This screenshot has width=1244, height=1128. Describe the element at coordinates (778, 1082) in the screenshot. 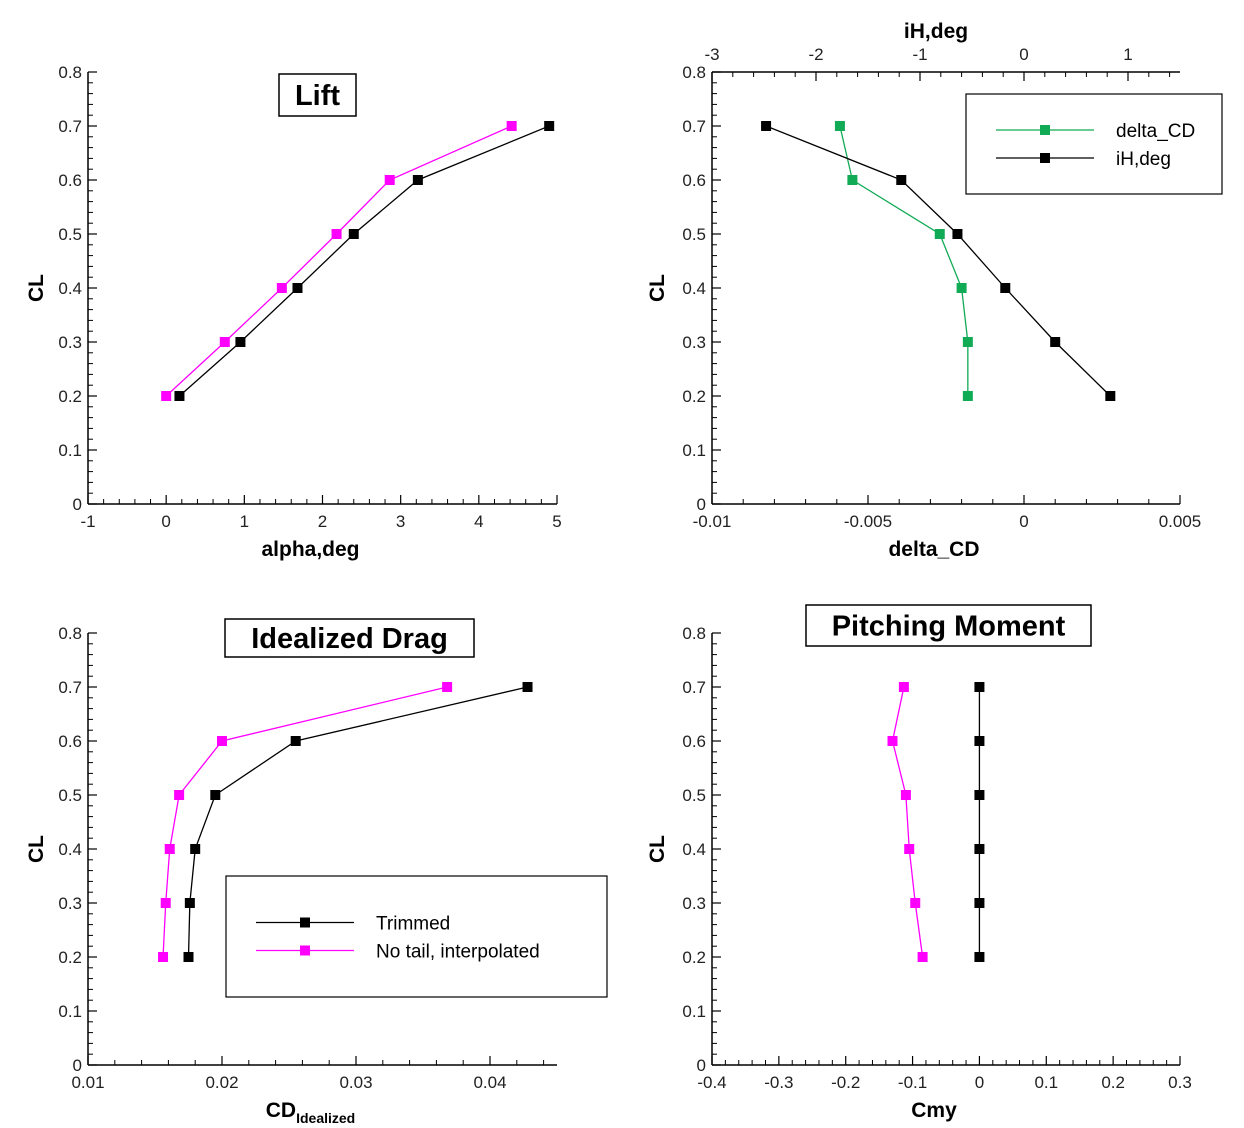

I see `x-tick-label: -0.3` at that location.